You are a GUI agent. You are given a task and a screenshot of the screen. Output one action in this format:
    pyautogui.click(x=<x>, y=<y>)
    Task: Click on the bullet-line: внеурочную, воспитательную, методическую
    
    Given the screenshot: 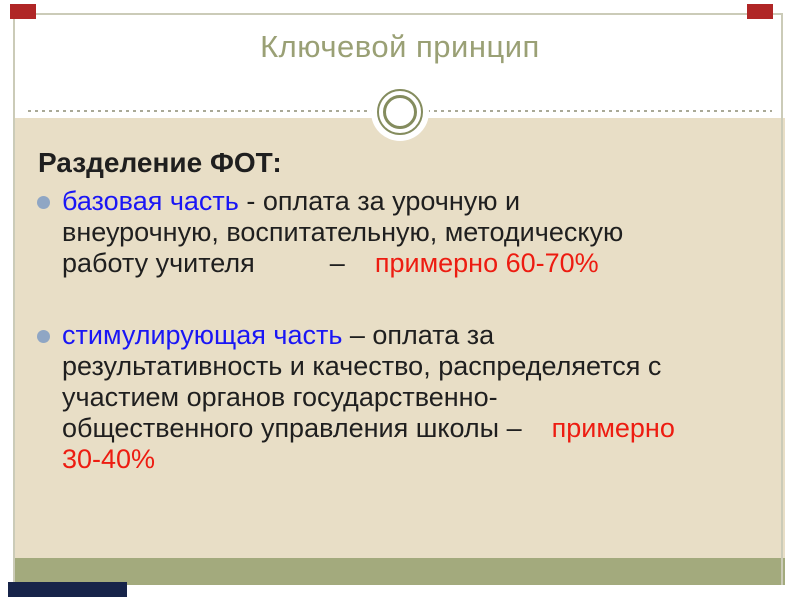 What is the action you would take?
    pyautogui.click(x=342, y=232)
    